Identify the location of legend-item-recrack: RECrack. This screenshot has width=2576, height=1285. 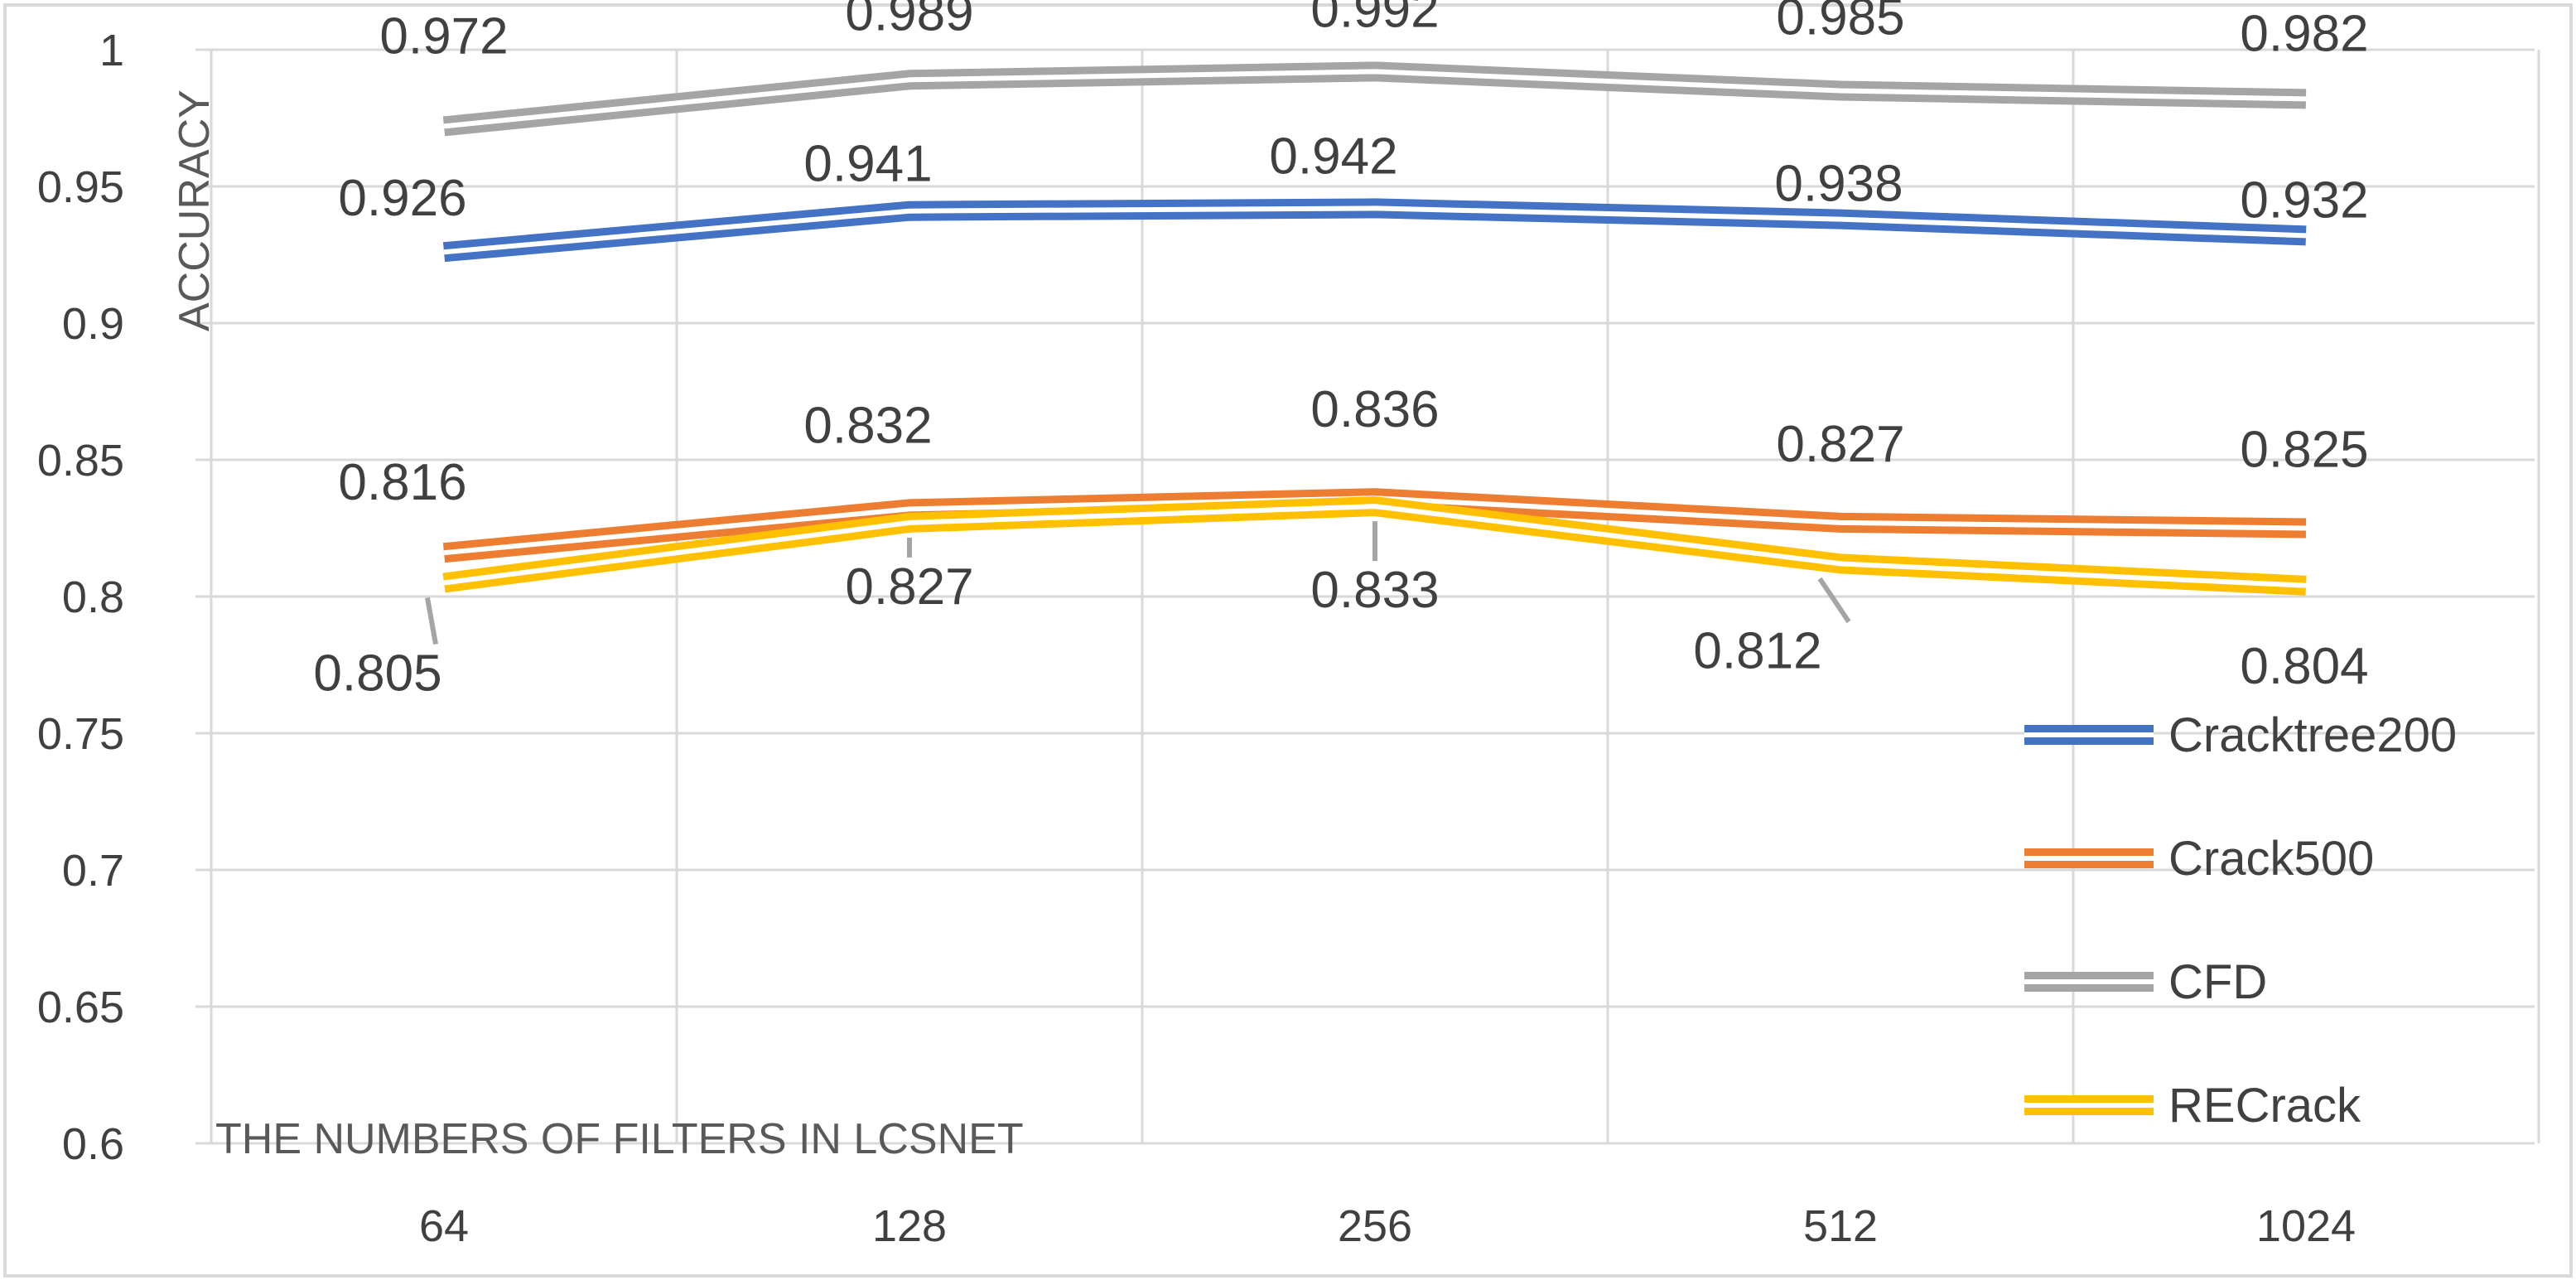
(2192, 1106).